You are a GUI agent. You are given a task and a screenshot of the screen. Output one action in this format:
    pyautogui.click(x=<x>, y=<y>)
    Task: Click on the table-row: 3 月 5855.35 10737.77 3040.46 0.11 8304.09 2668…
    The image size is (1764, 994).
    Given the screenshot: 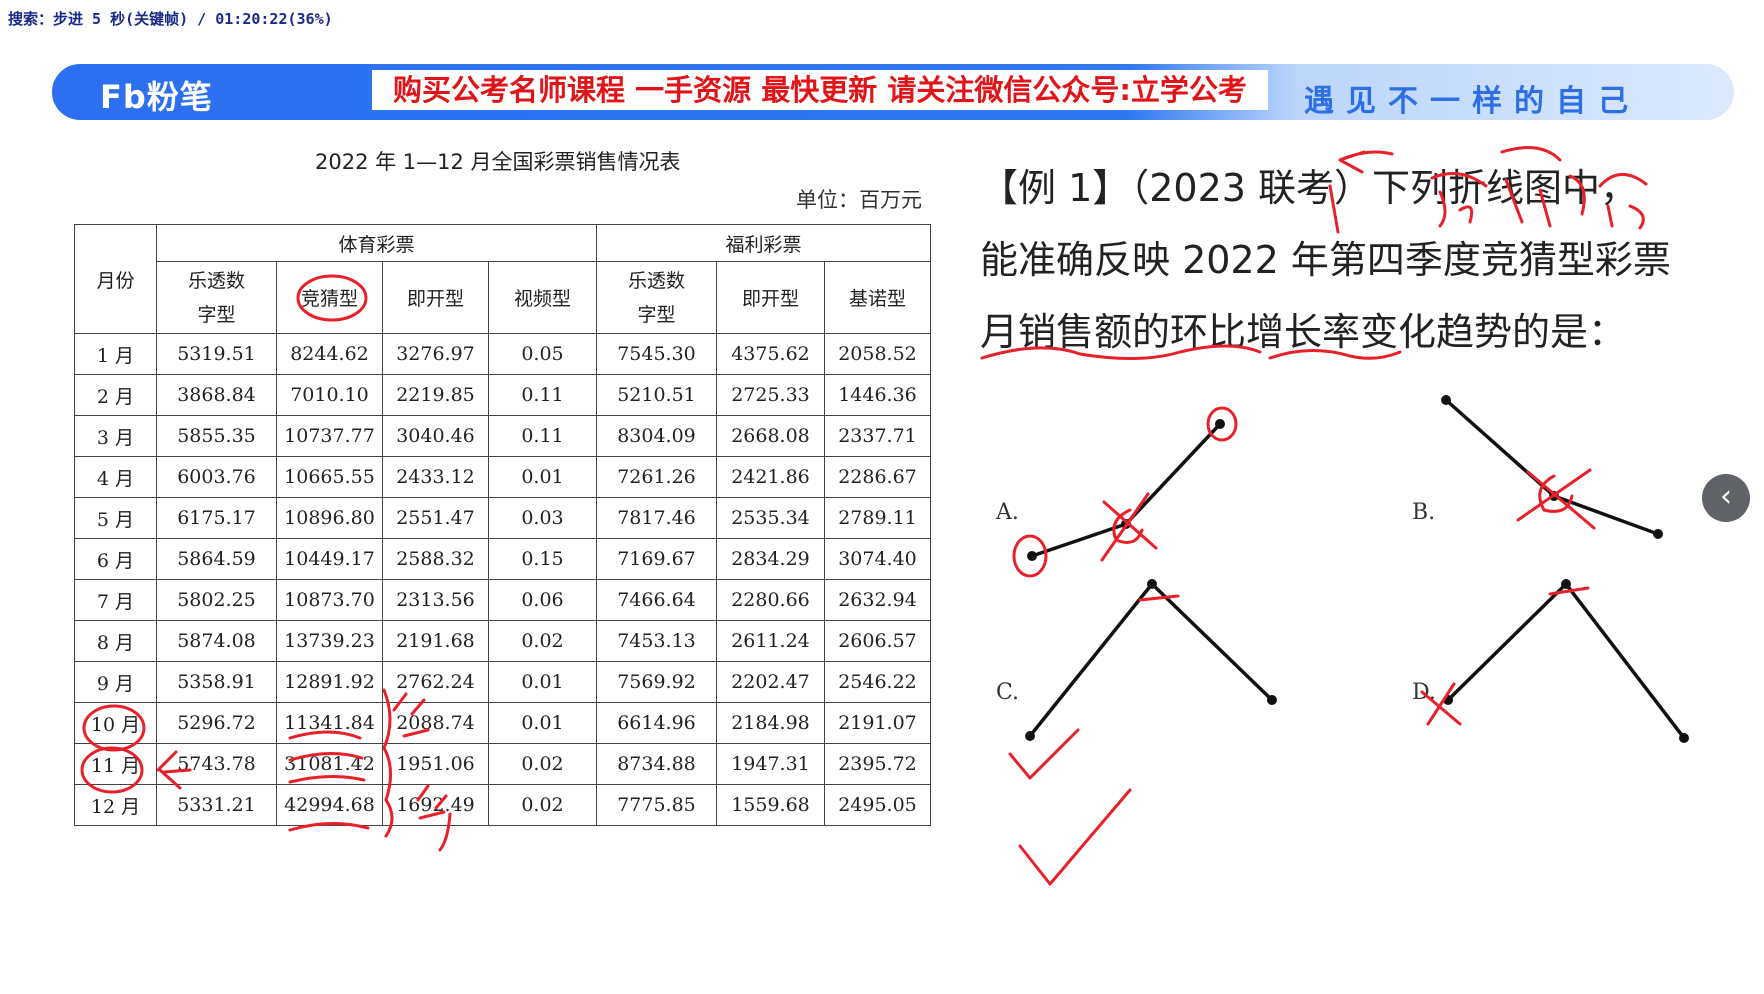 What is the action you would take?
    pyautogui.click(x=502, y=436)
    